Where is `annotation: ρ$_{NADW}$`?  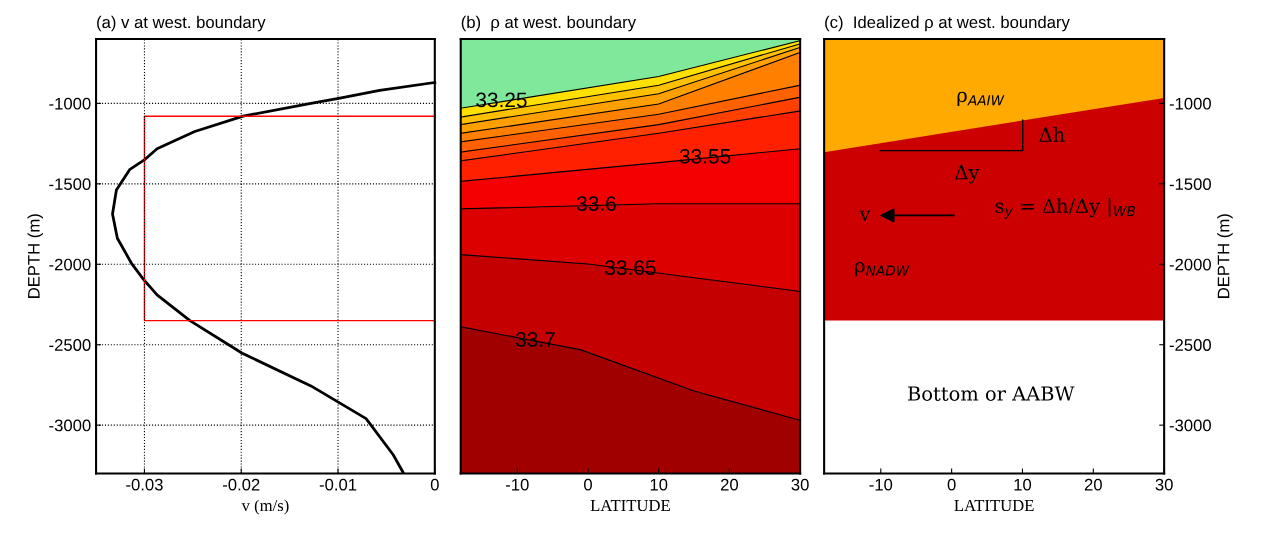 annotation: ρ$_{NADW}$ is located at coordinates (882, 269).